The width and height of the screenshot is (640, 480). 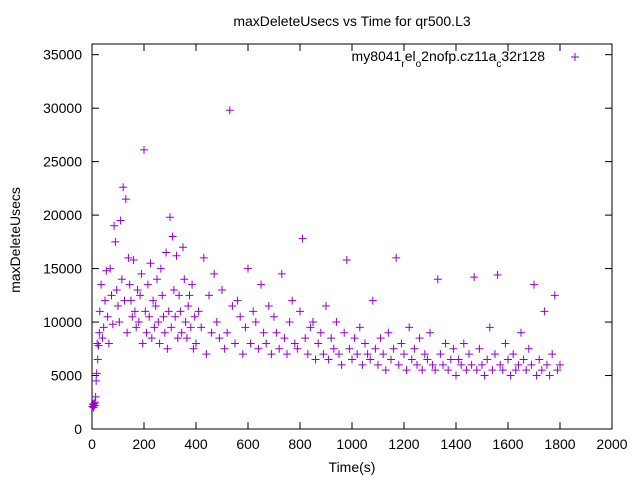 I want to click on x-tick-label: 400, so click(x=196, y=444).